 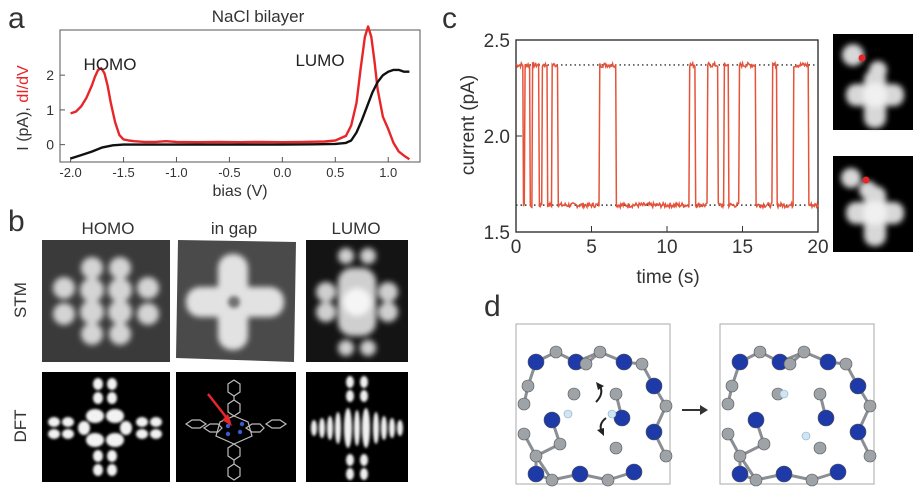 I want to click on chart-c-ytick-label: 2.5, so click(x=497, y=41).